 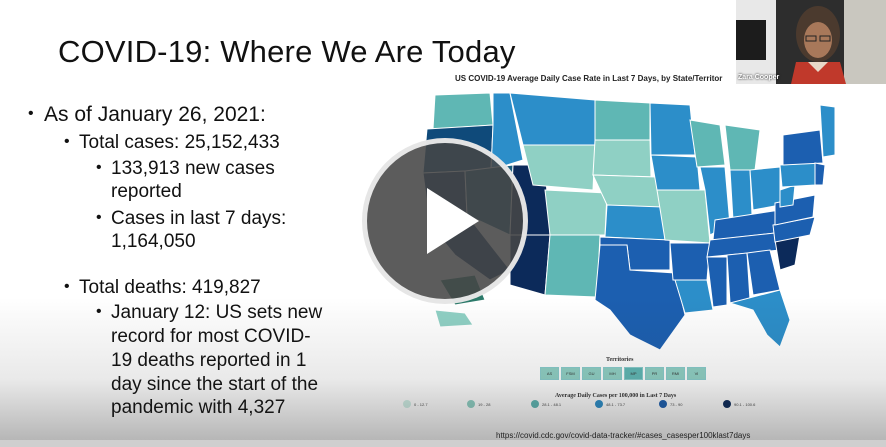 What do you see at coordinates (759, 77) in the screenshot?
I see `presenter-name: Zara Cooper` at bounding box center [759, 77].